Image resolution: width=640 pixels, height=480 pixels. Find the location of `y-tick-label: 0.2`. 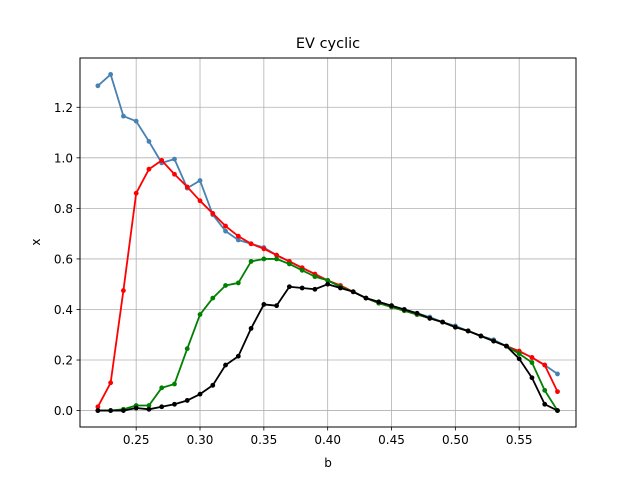

y-tick-label: 0.2 is located at coordinates (63, 361).